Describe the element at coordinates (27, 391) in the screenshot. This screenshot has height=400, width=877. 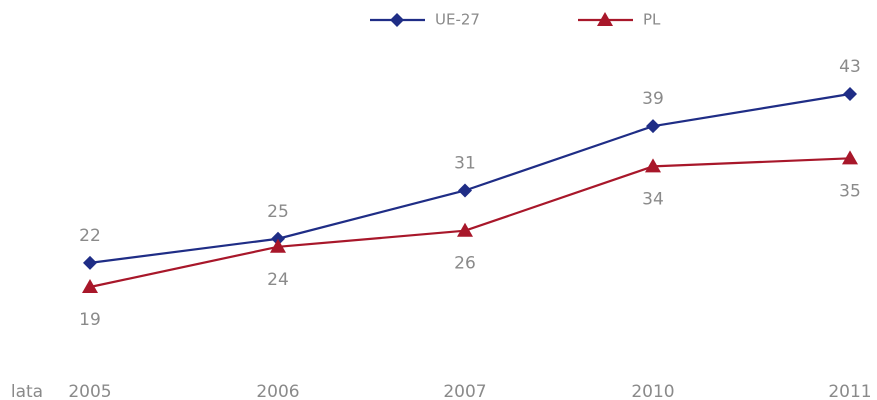
I see `x-axis-label: lata` at that location.